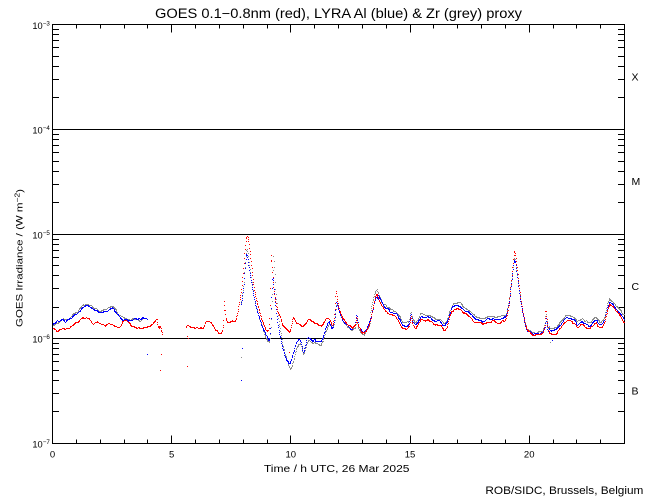 Image resolution: width=650 pixels, height=500 pixels. Describe the element at coordinates (337, 469) in the screenshot. I see `svg-text: Time / h UTC, 26 Mar 2025` at that location.